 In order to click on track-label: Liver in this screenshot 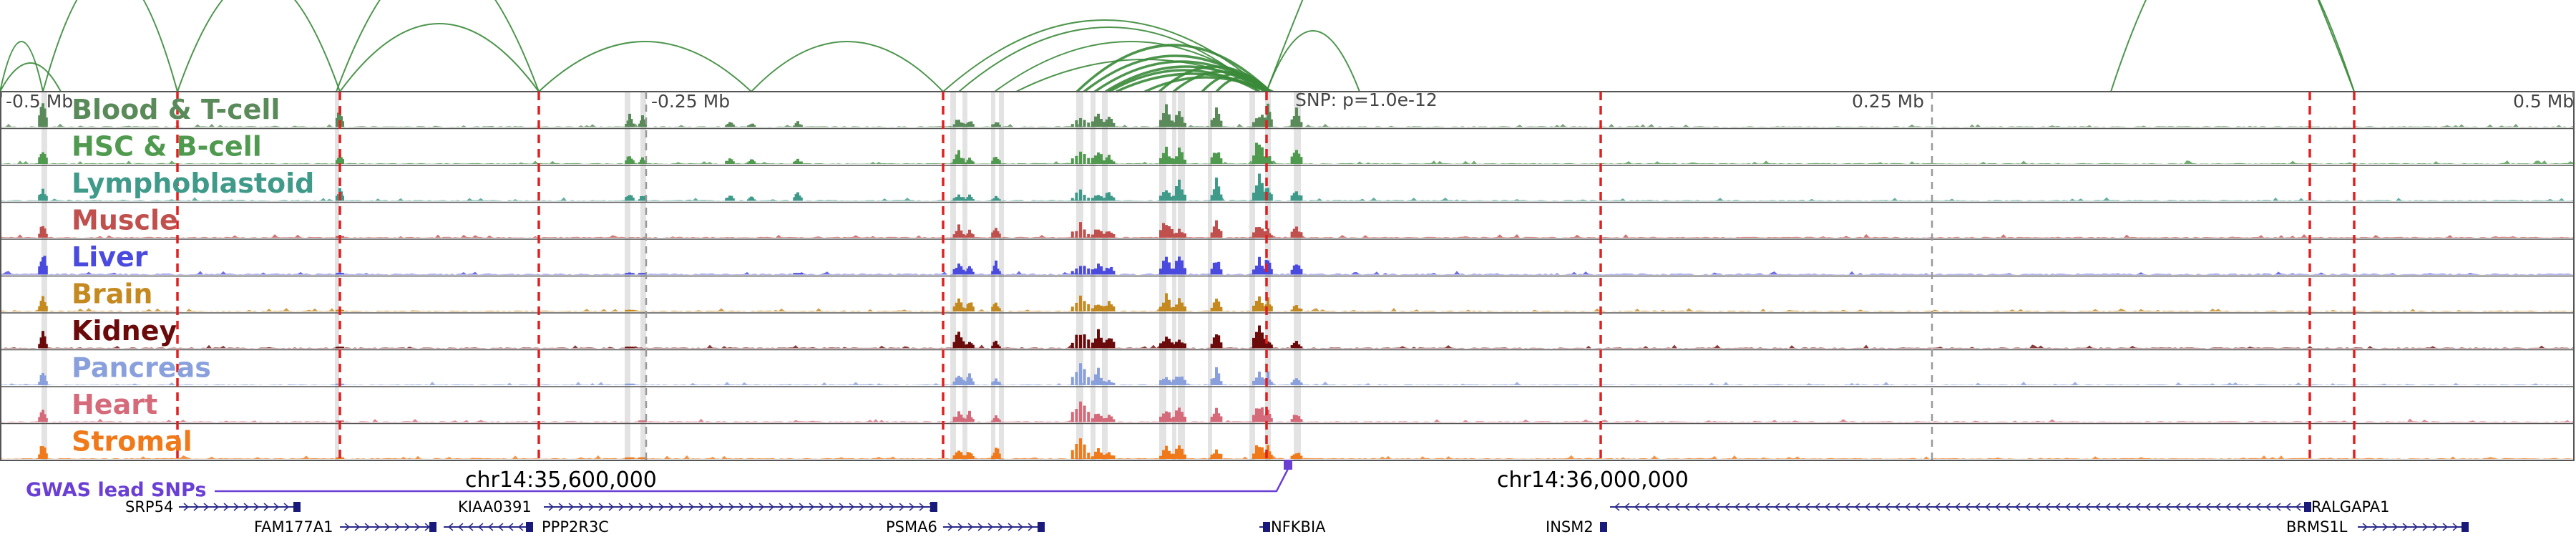, I will do `click(110, 257)`.